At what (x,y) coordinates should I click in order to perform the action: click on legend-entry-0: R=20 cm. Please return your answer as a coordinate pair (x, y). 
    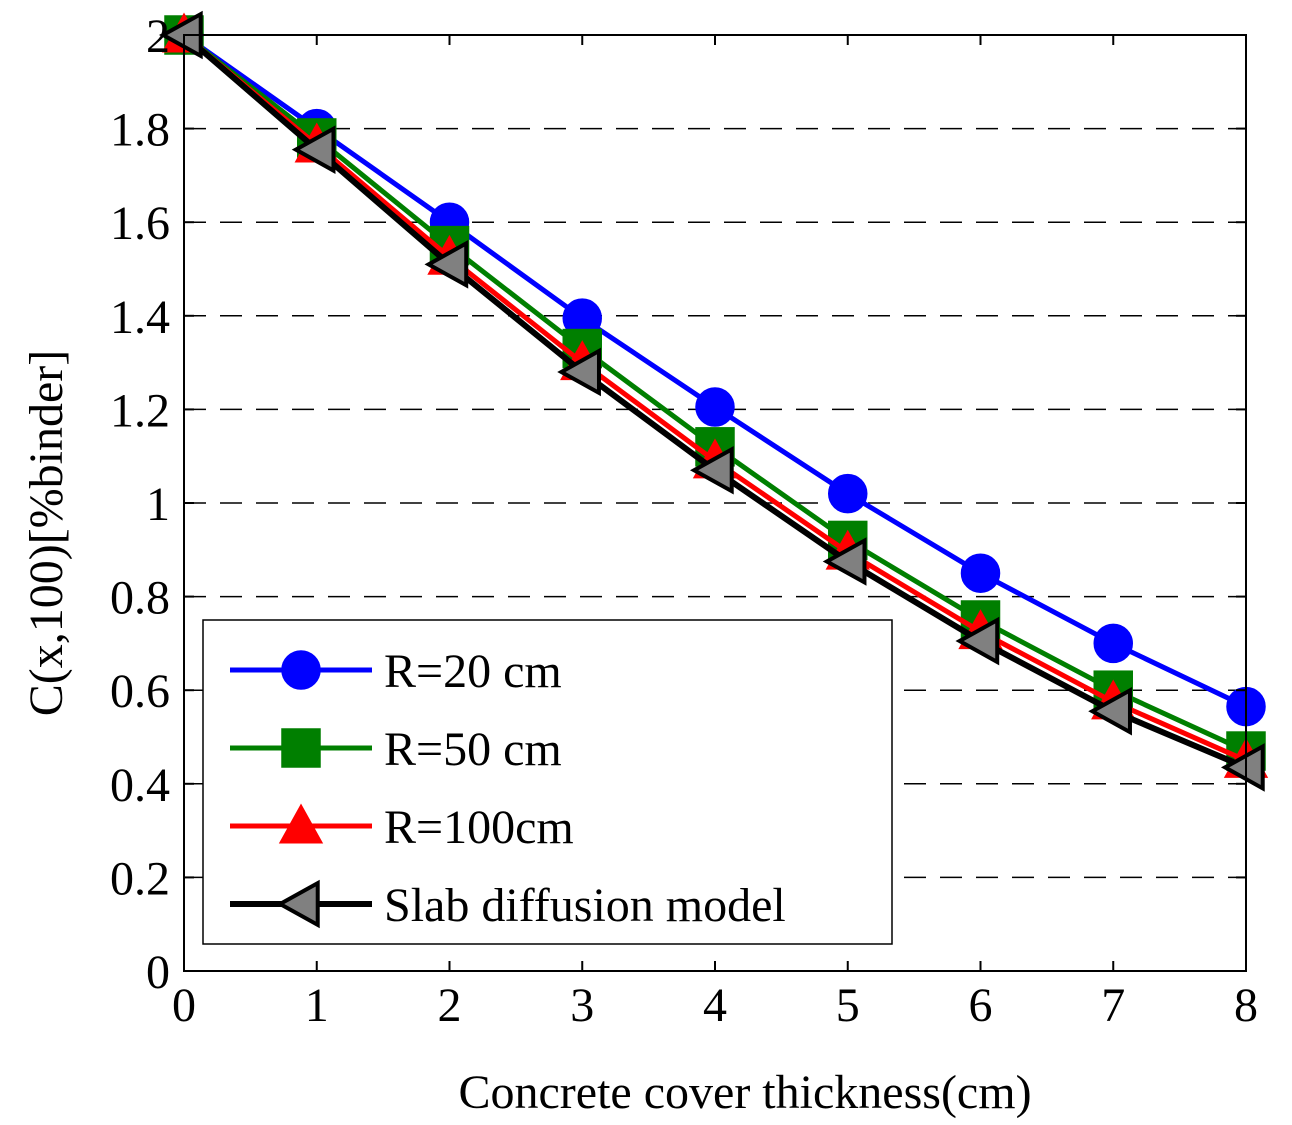
    Looking at the image, I should click on (396, 671).